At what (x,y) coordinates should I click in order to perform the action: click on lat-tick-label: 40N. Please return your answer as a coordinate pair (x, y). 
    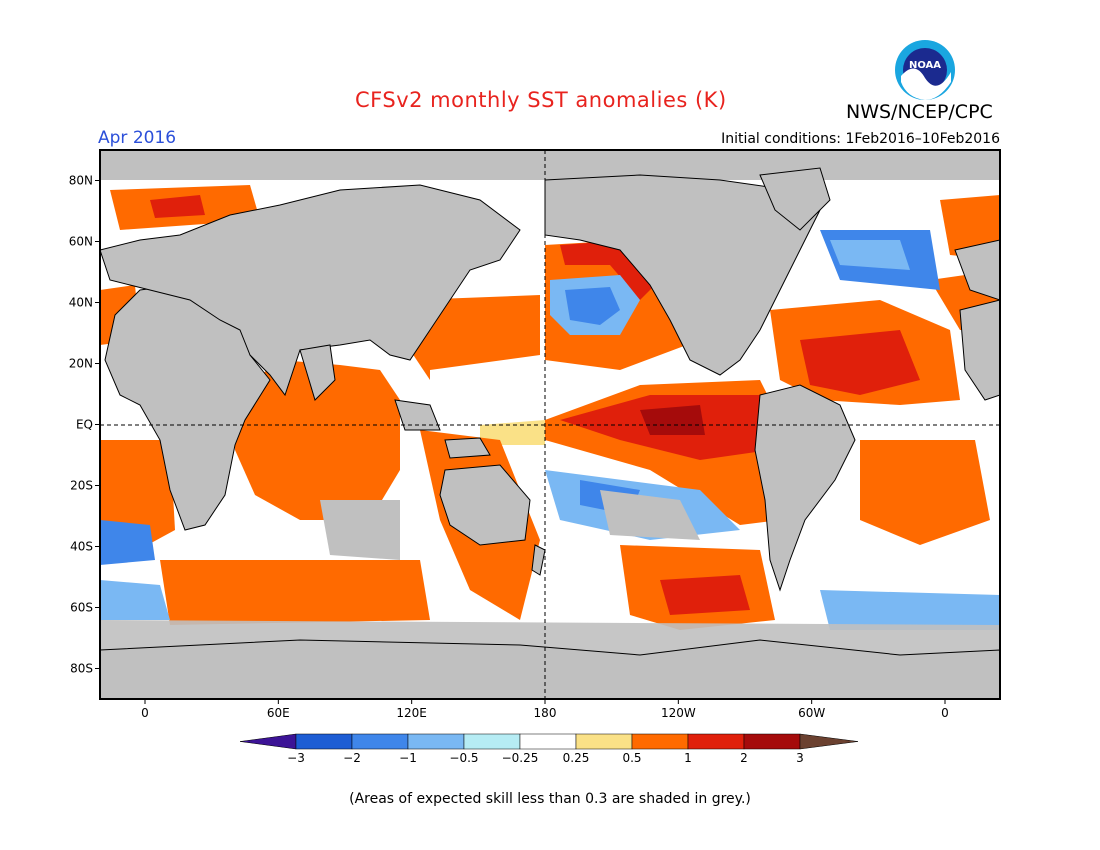
    Looking at the image, I should click on (81, 303).